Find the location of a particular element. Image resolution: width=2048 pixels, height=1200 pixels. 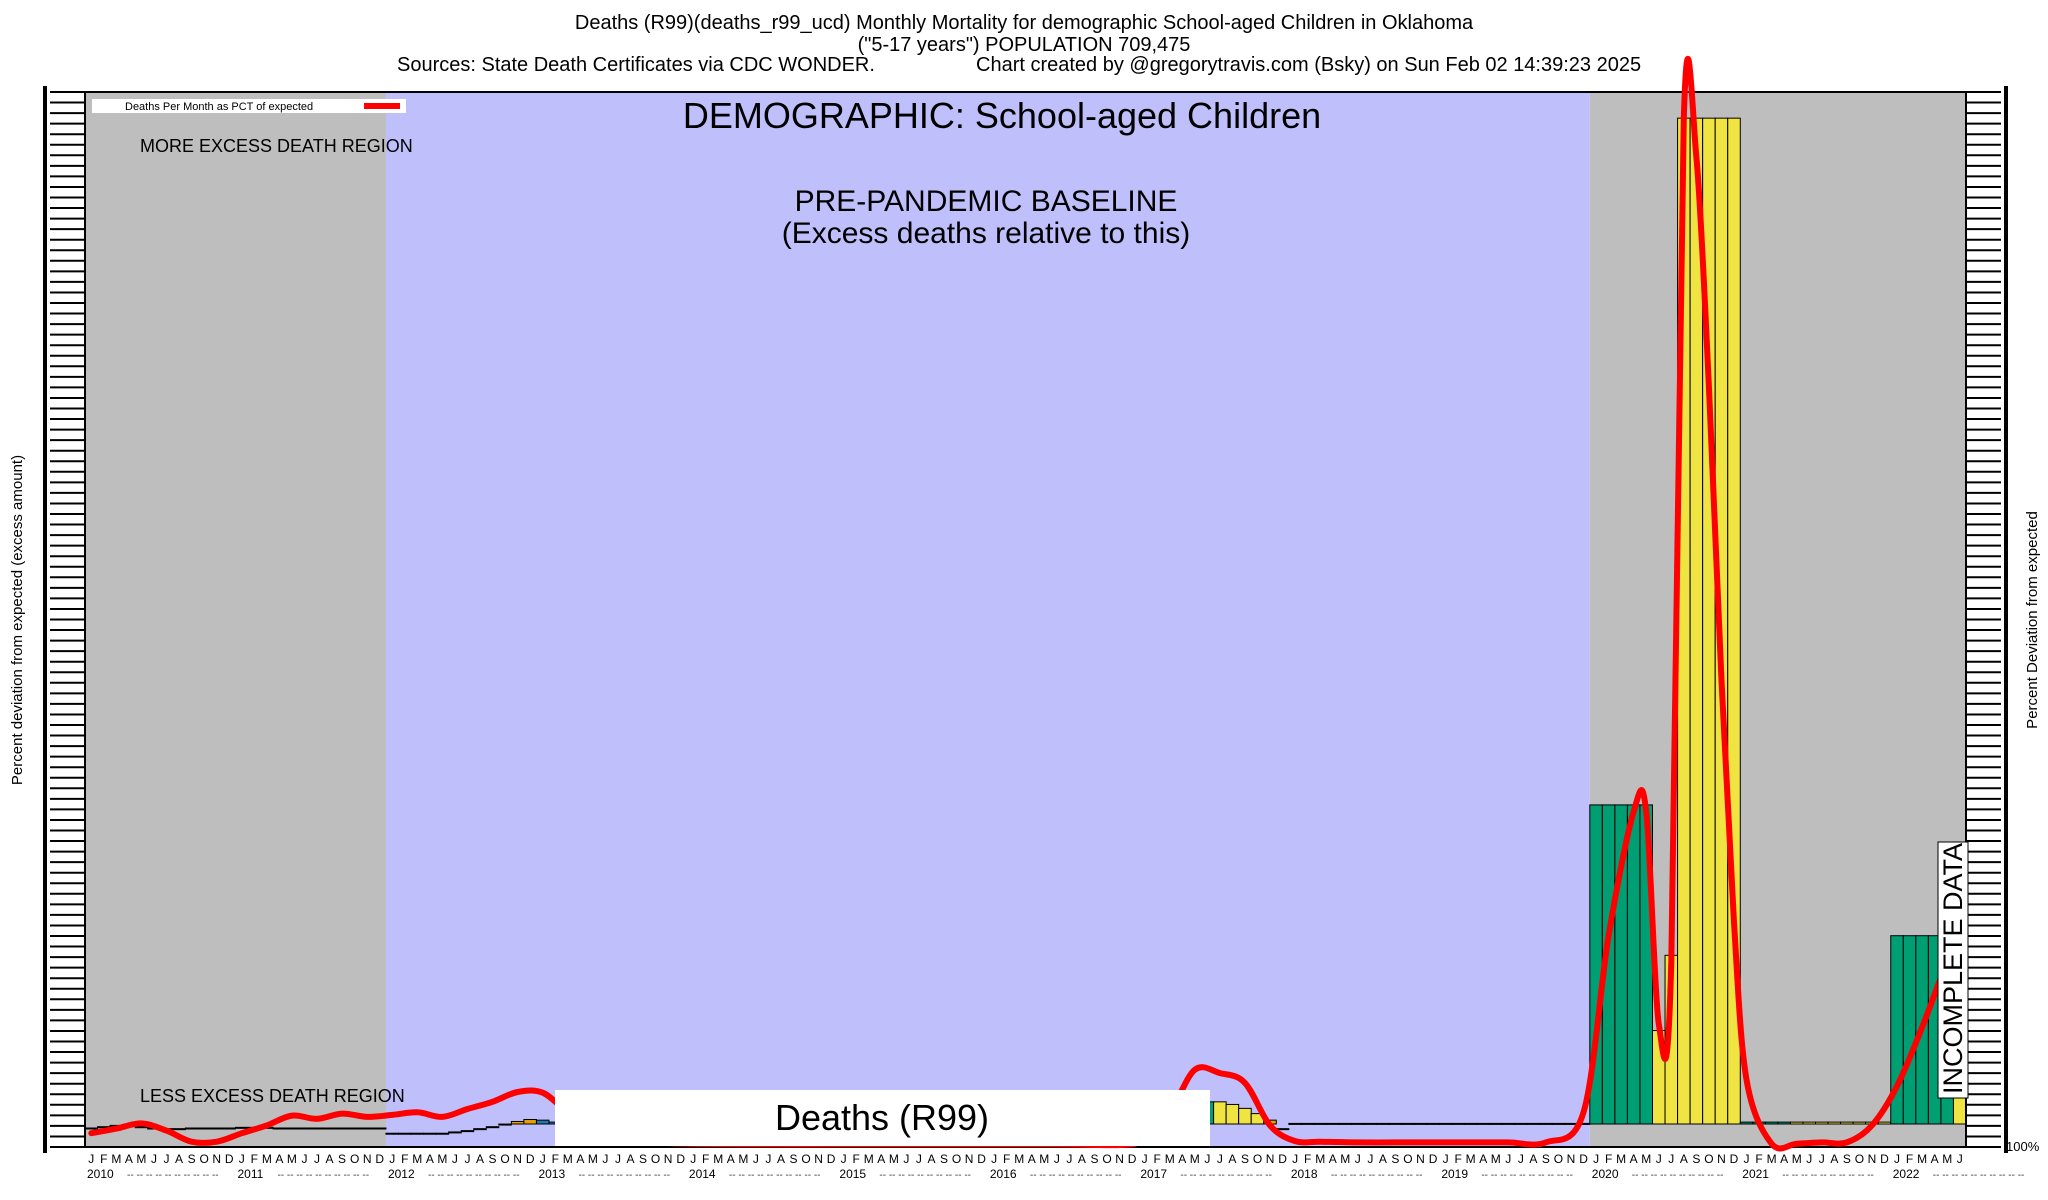

year-label-2021: 2021 is located at coordinates (1755, 1174).